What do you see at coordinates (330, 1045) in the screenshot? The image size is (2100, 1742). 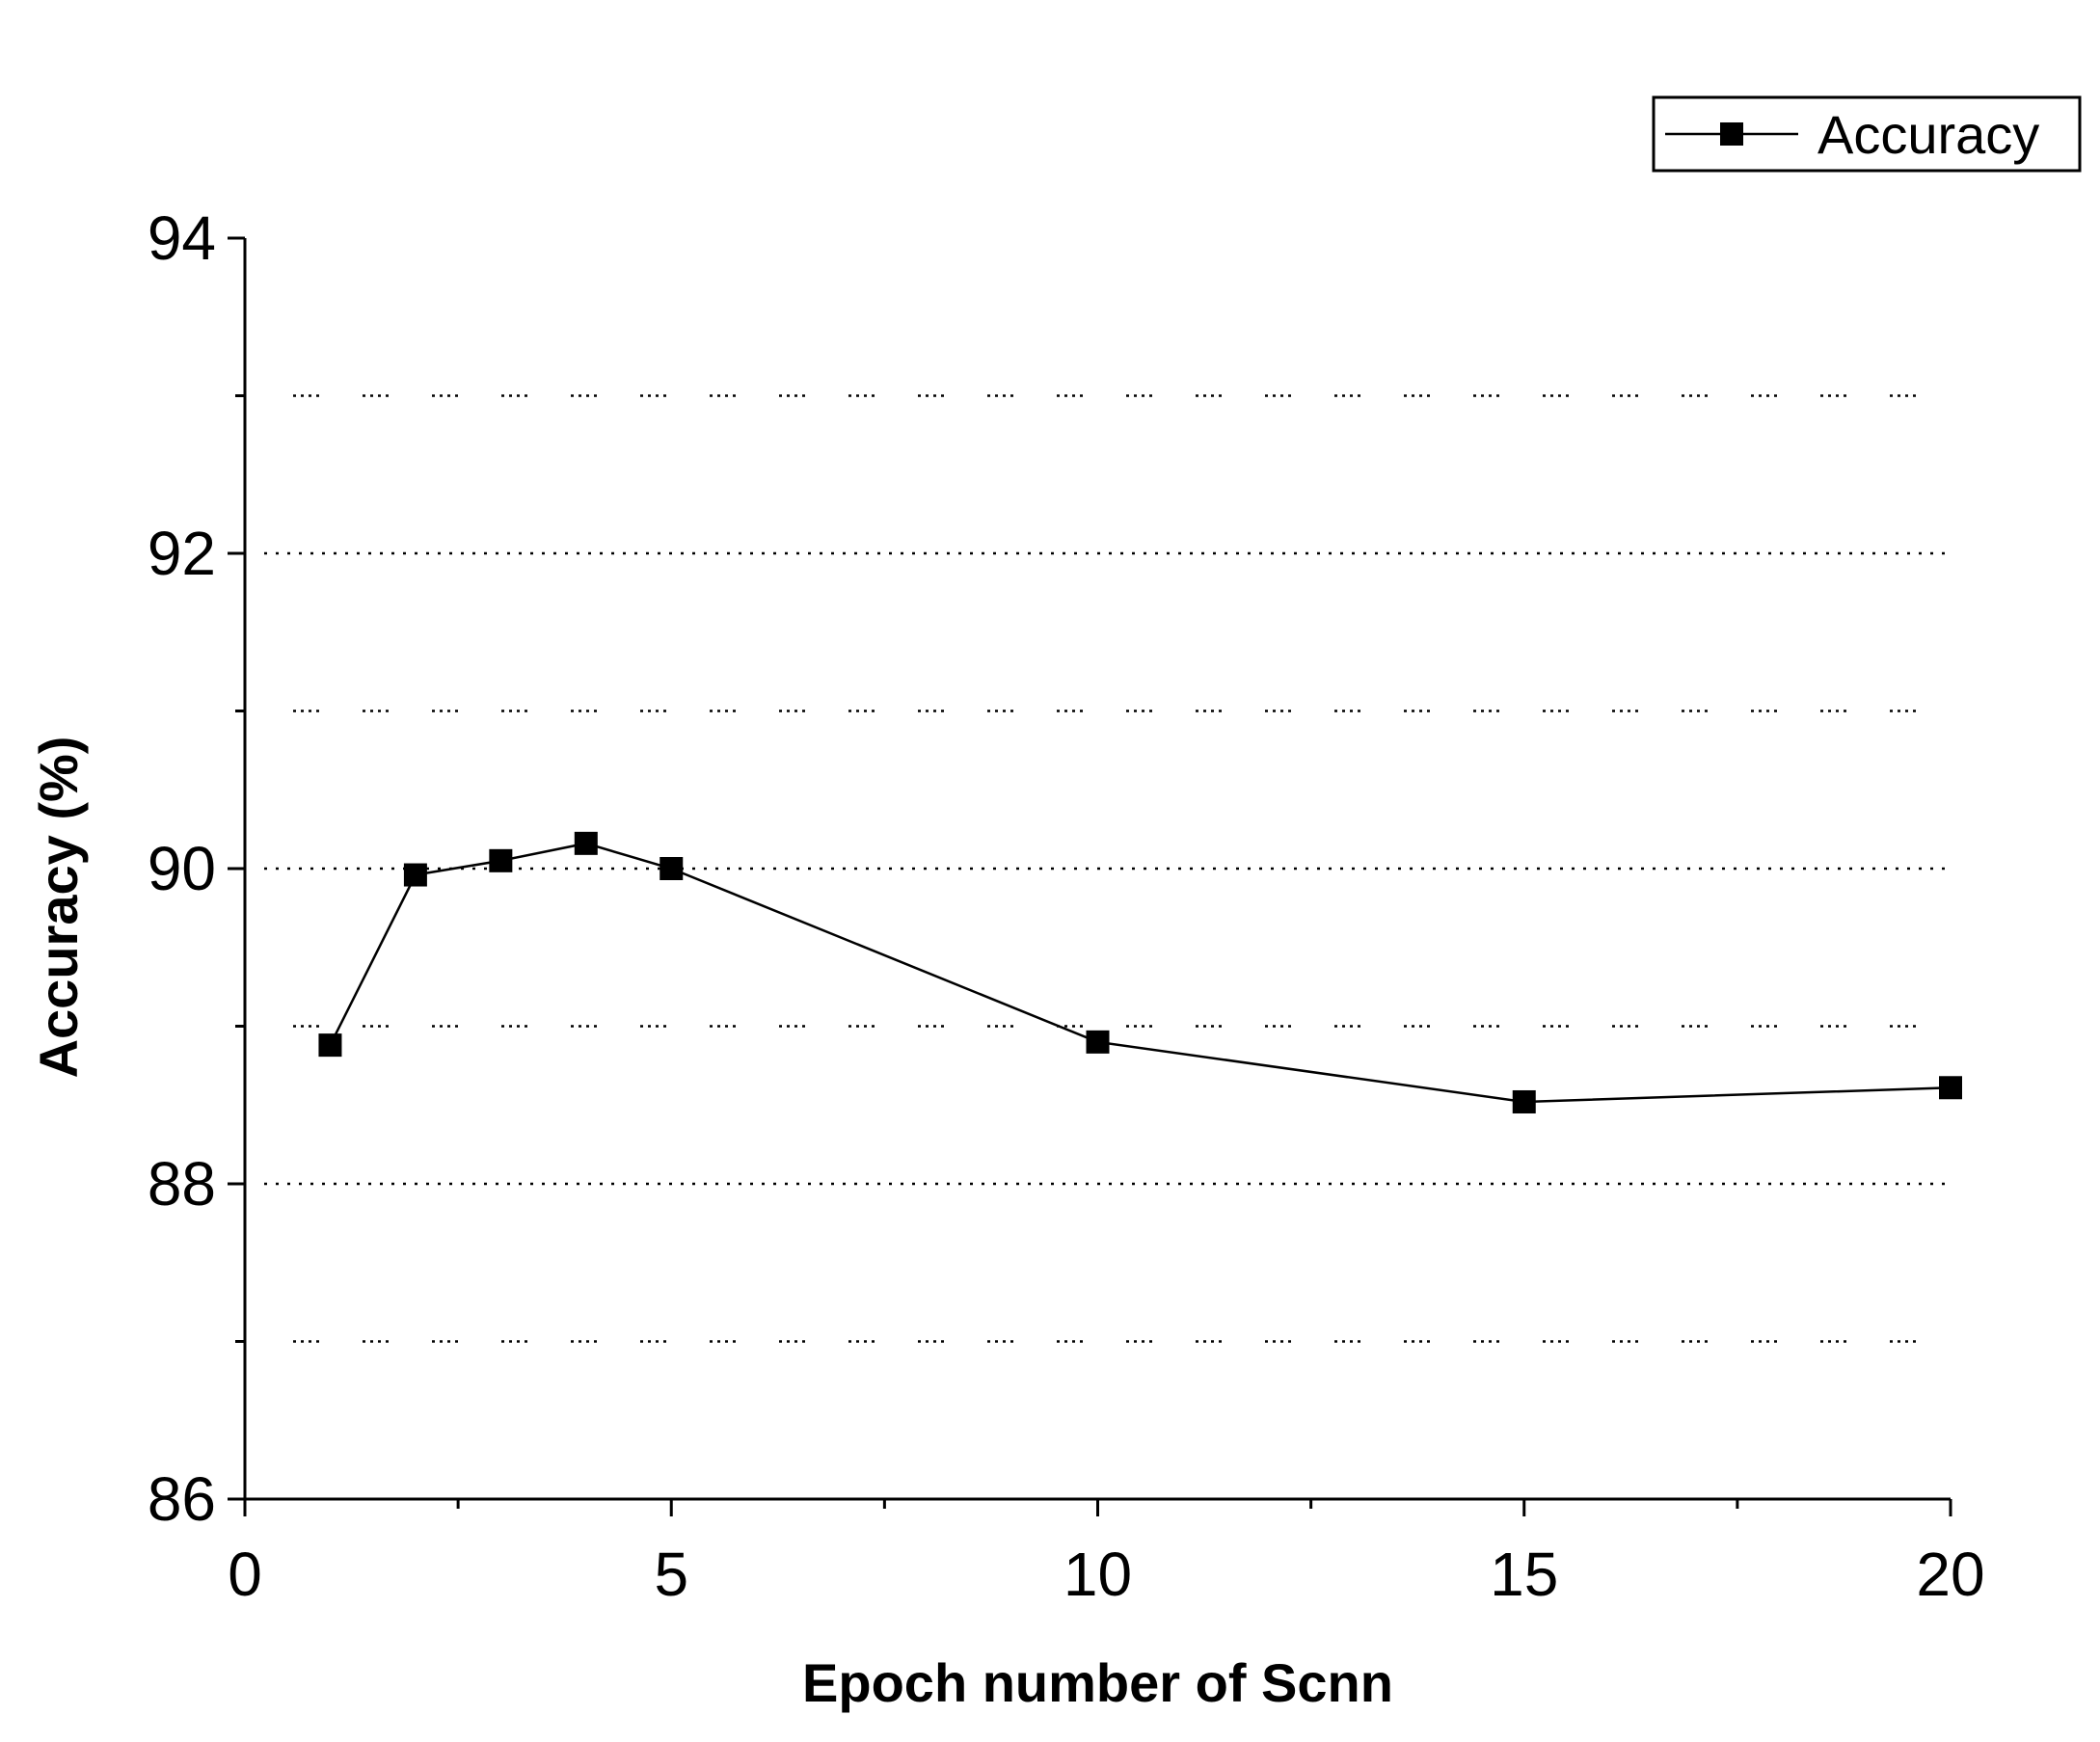 I see `data-point-x1` at bounding box center [330, 1045].